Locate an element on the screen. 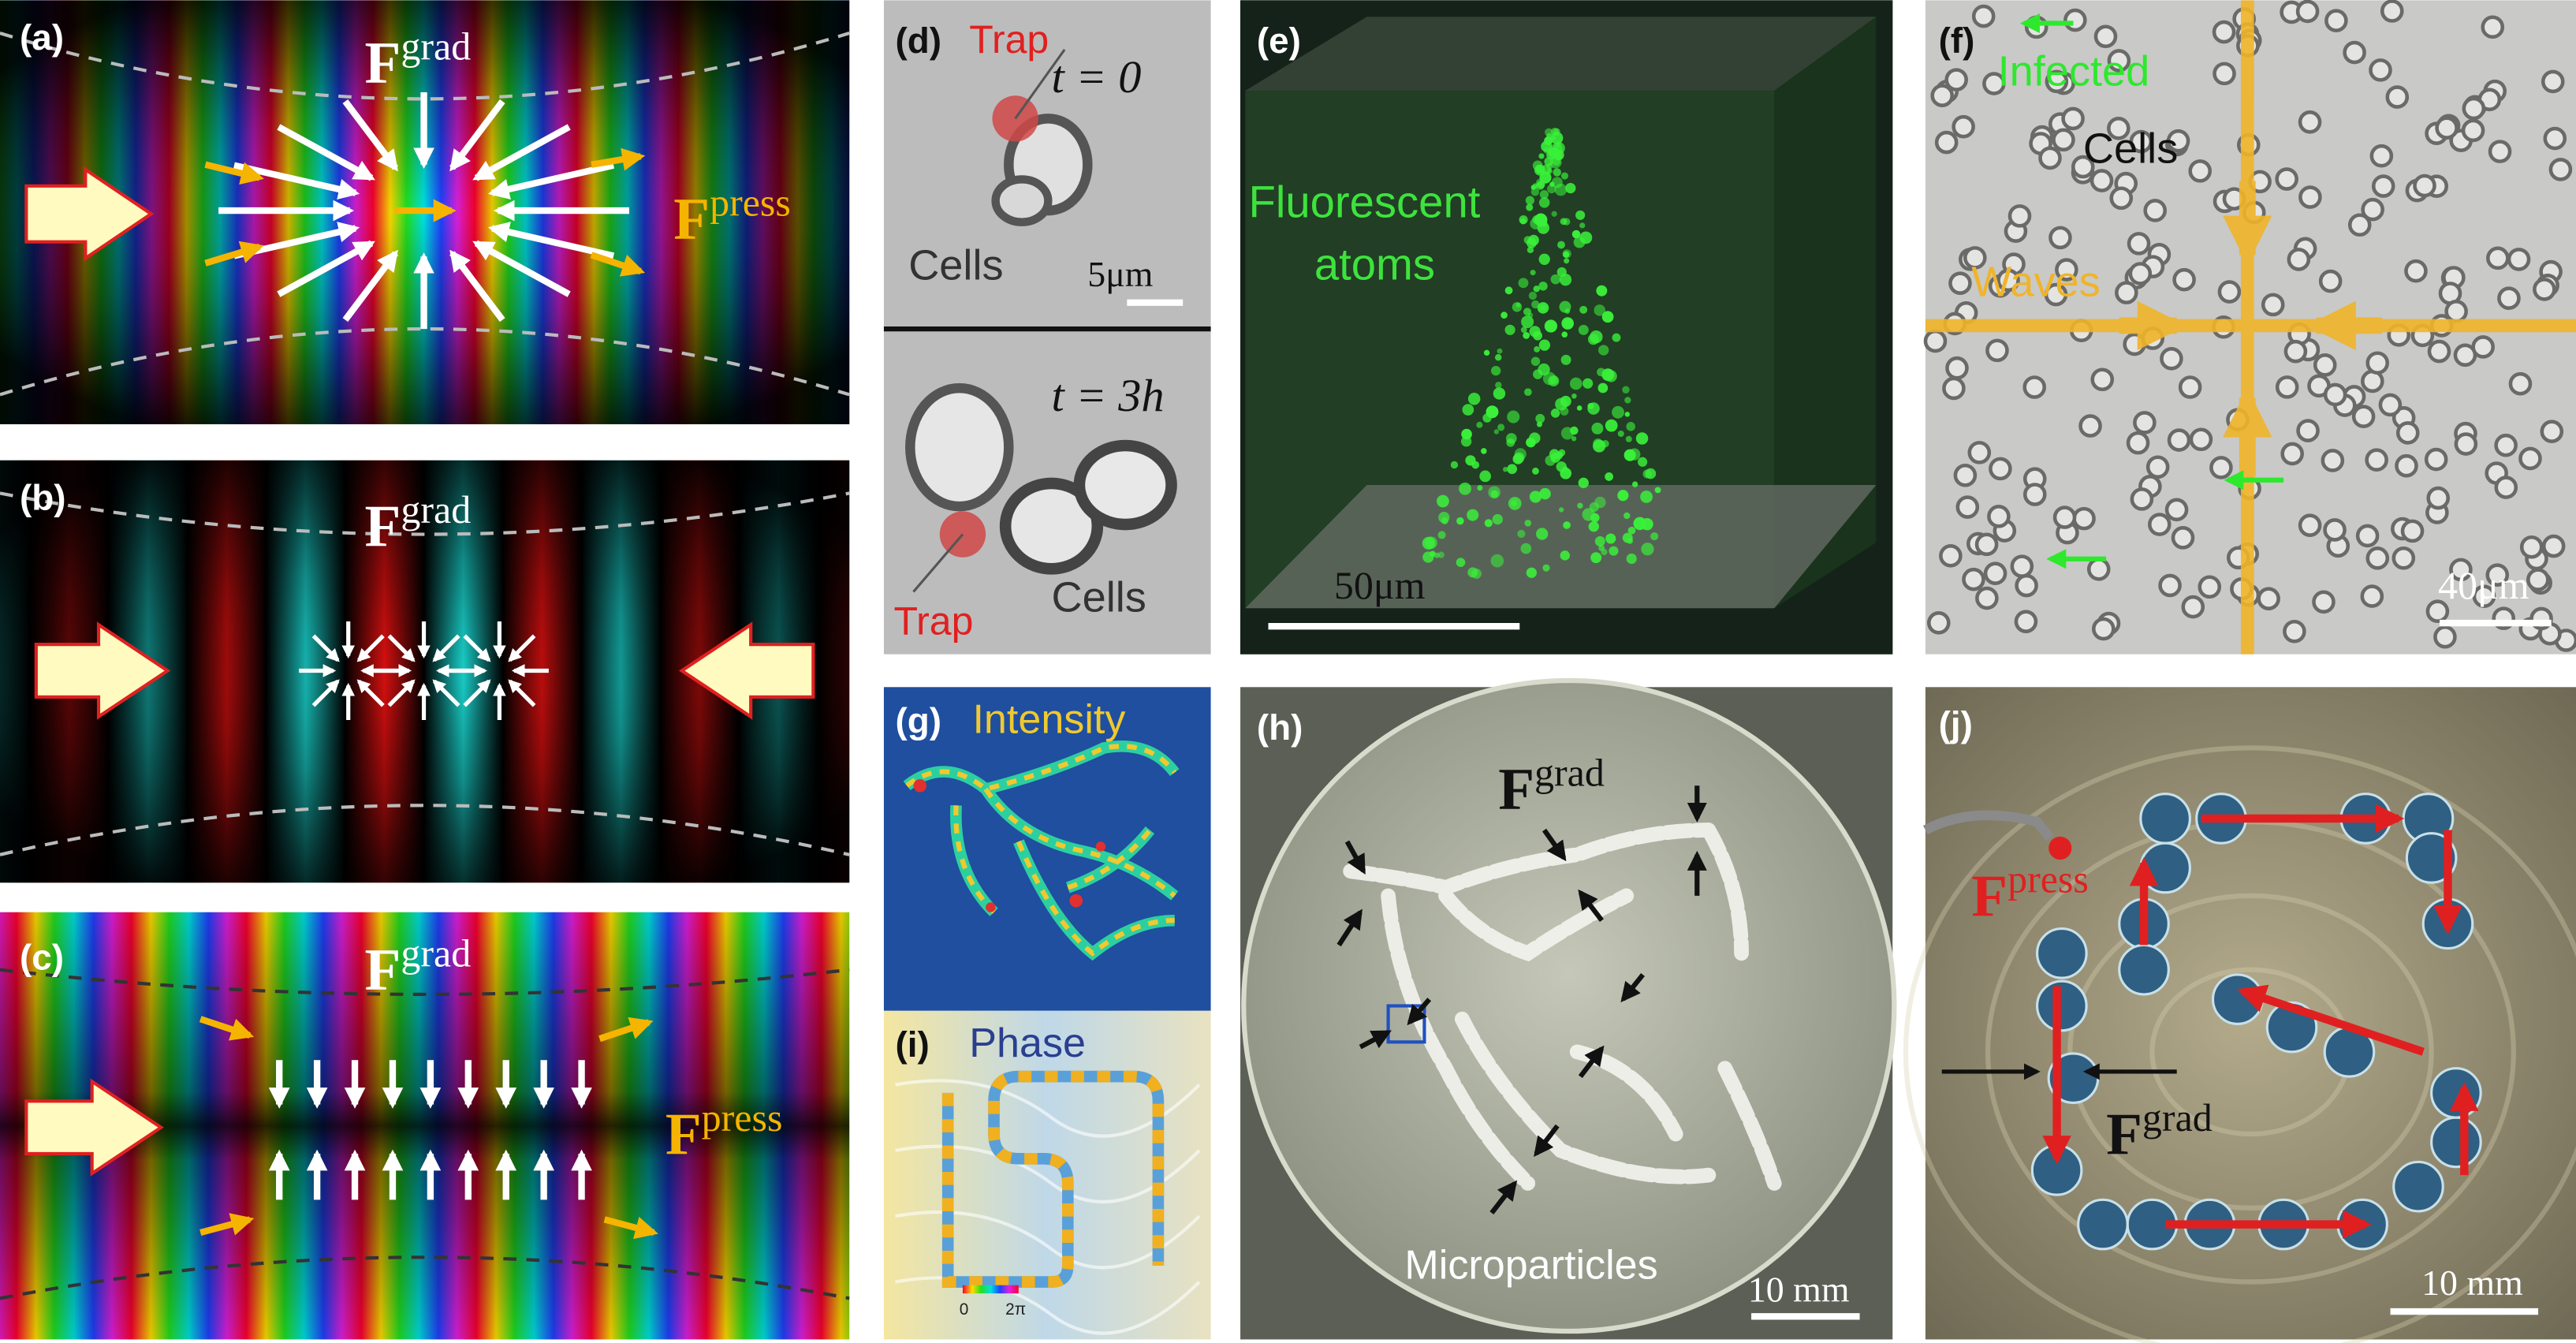  panel-a: (a) Fgrad Fpress is located at coordinates (425, 212).